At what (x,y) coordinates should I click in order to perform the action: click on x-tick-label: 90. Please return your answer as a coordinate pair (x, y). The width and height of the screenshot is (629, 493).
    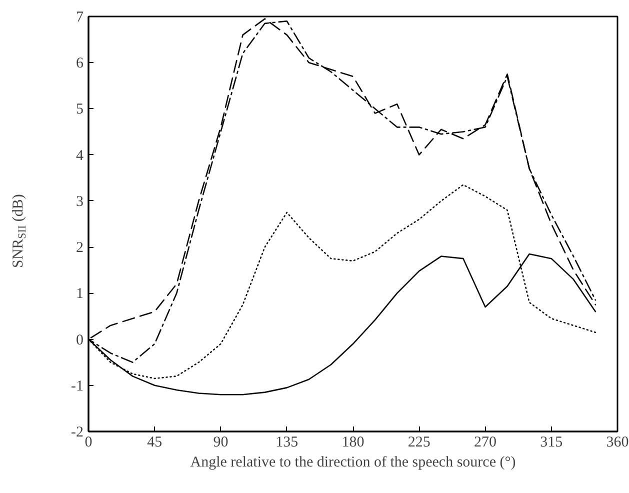
    Looking at the image, I should click on (220, 442).